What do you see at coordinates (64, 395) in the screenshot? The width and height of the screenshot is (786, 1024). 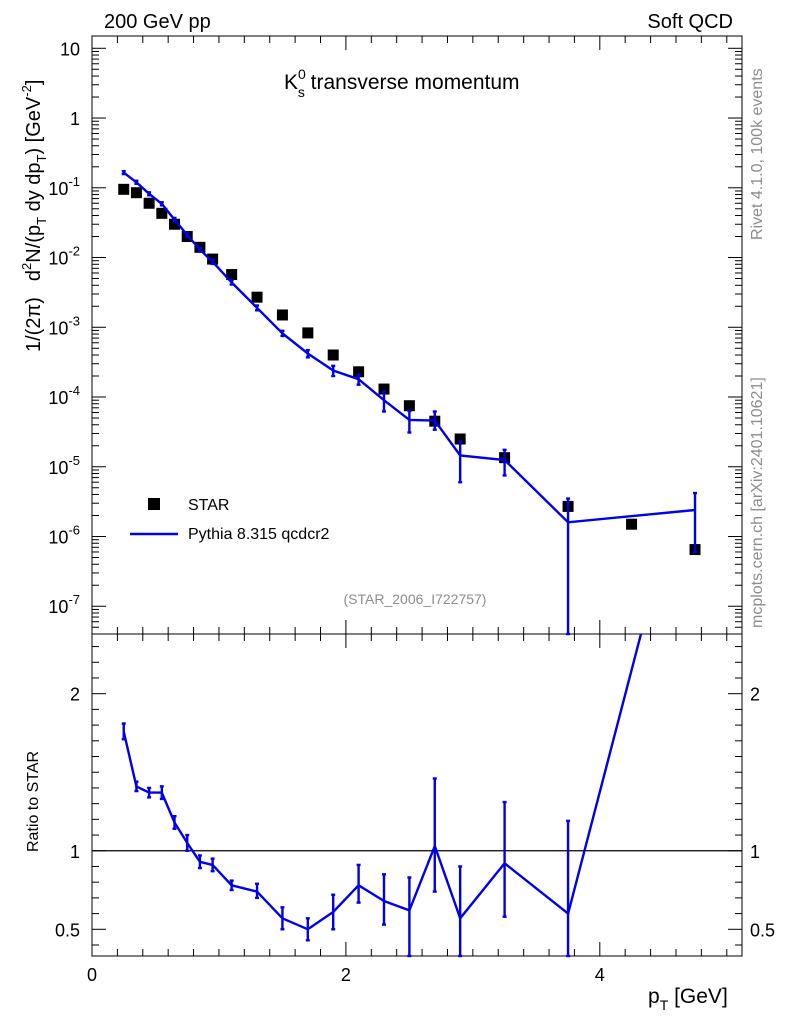 I see `y-tick-label: 10⁻⁴` at bounding box center [64, 395].